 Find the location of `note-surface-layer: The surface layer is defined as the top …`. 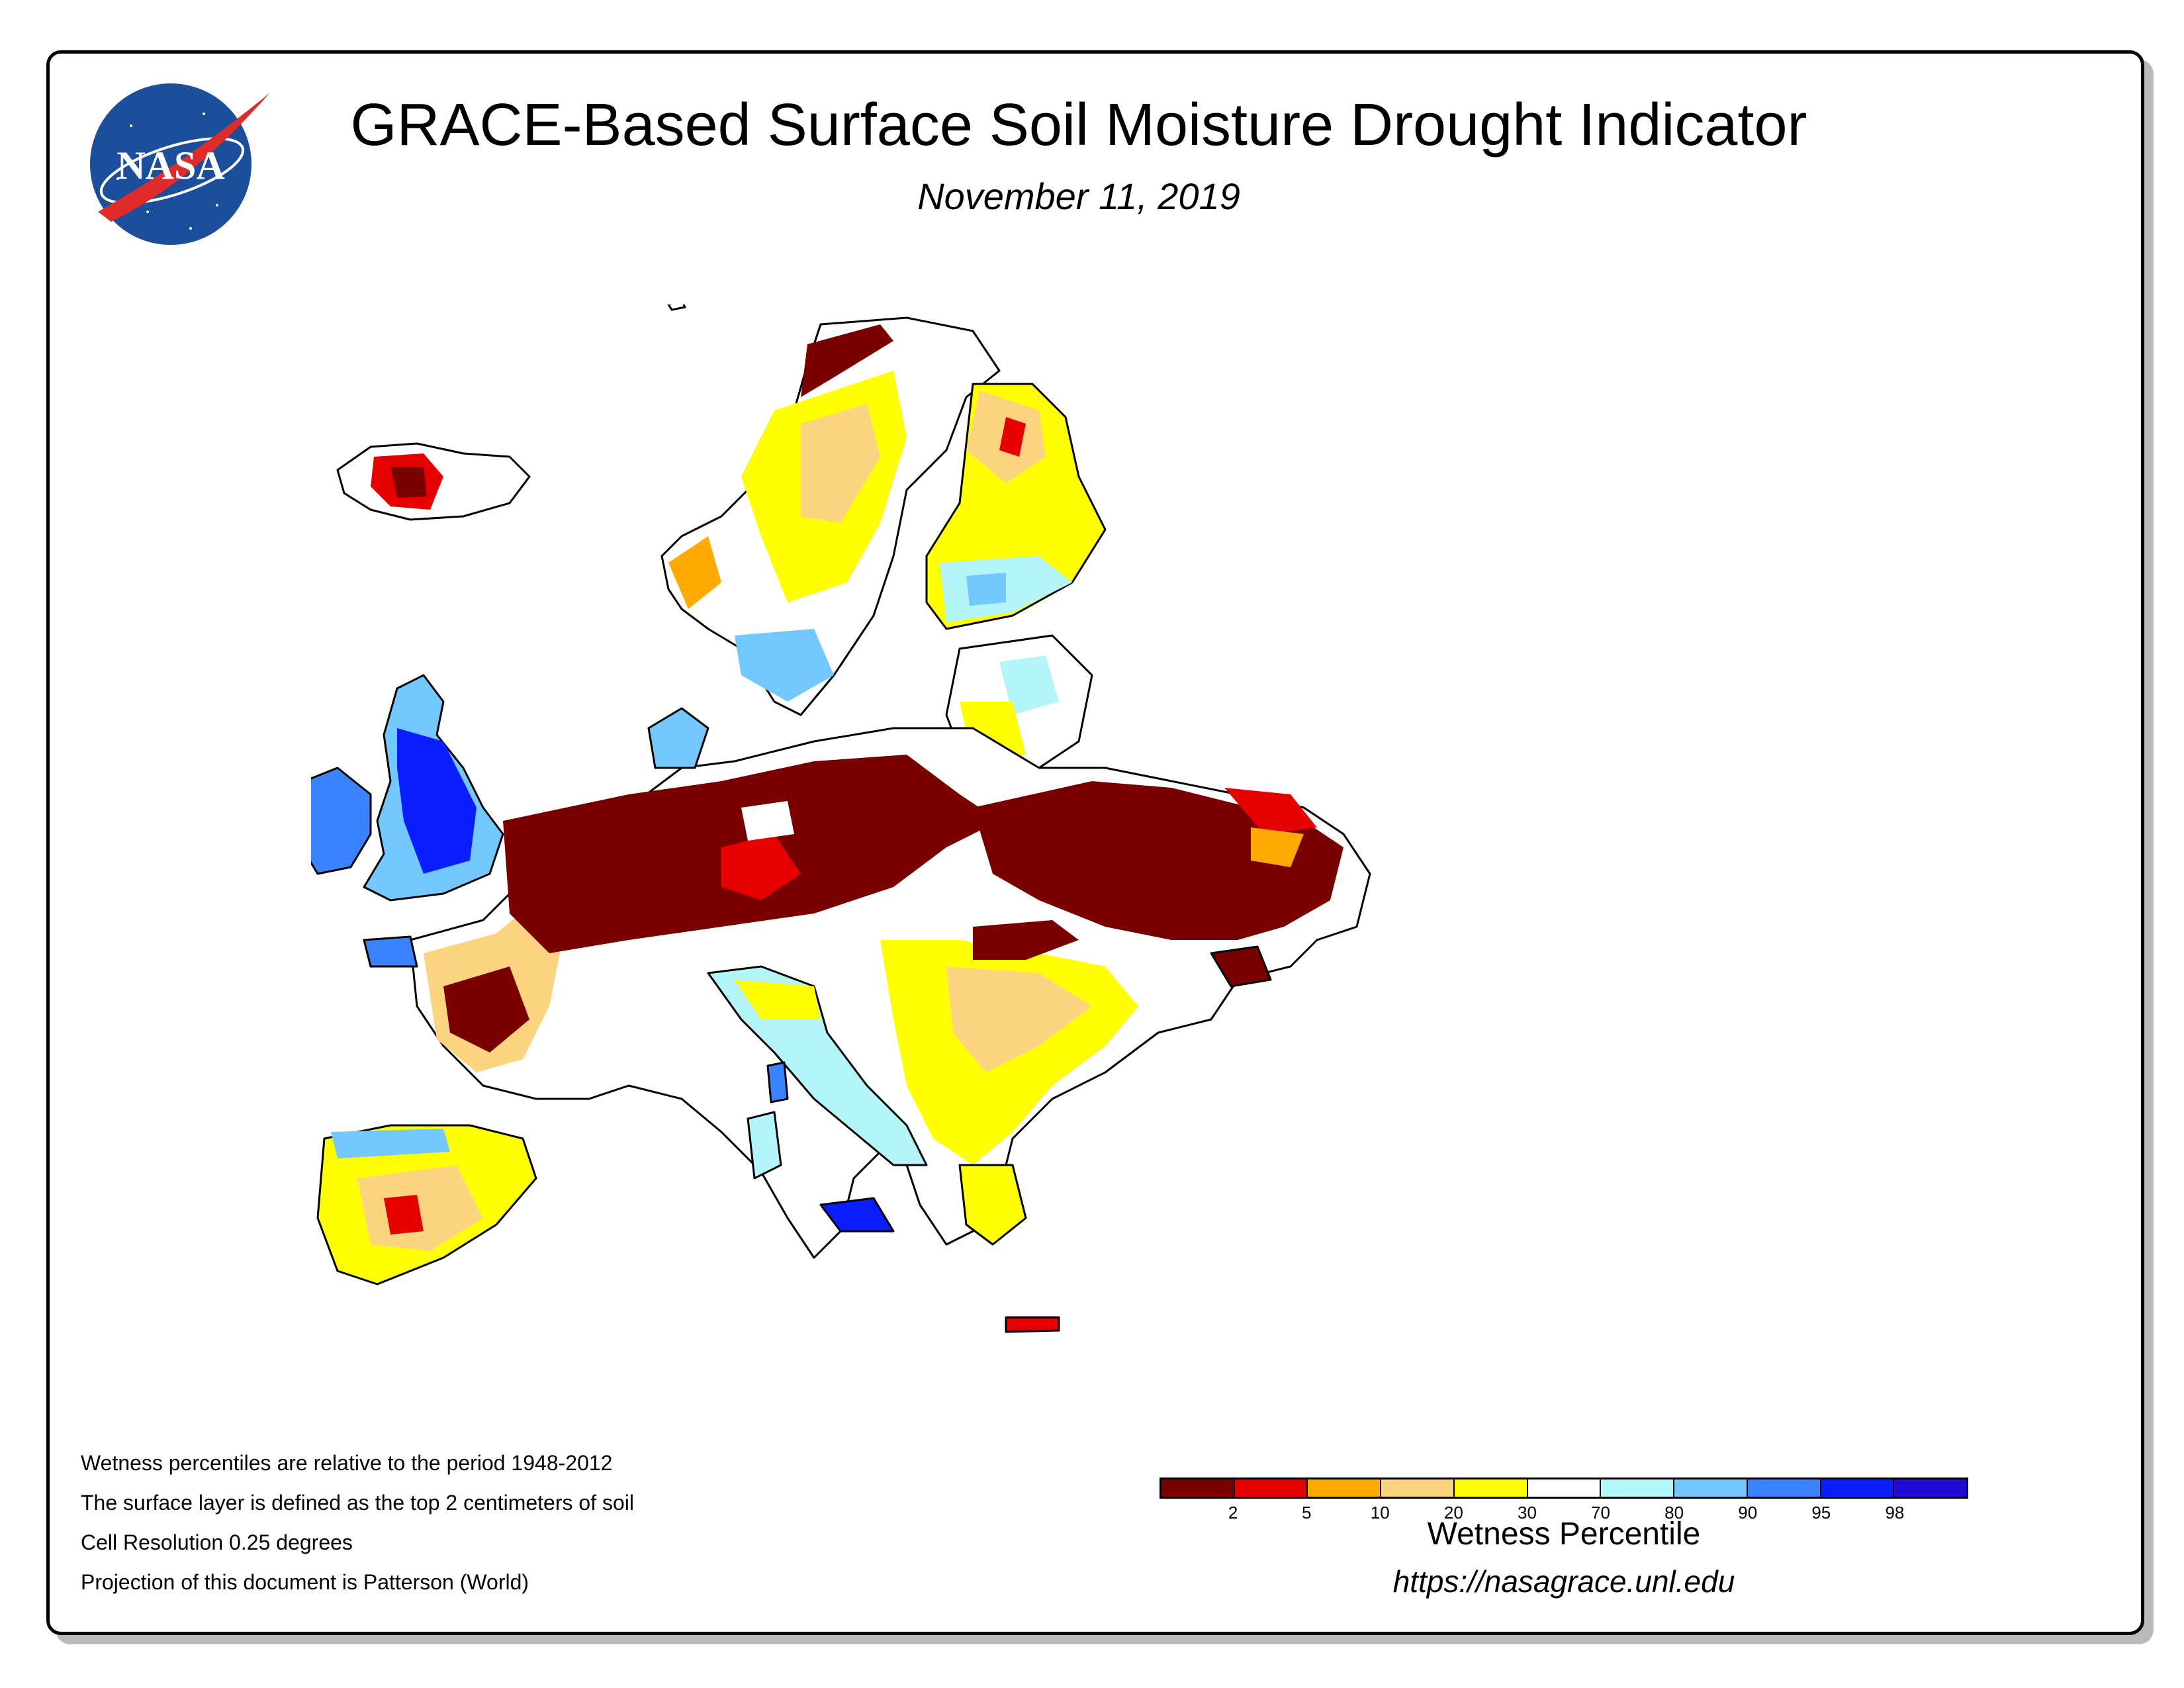

note-surface-layer: The surface layer is defined as the top … is located at coordinates (358, 1503).